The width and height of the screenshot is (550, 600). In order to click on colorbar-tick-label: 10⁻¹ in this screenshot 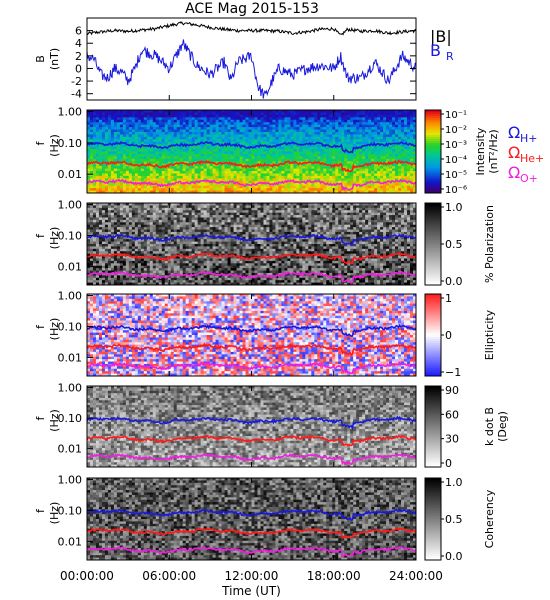, I will do `click(456, 115)`.